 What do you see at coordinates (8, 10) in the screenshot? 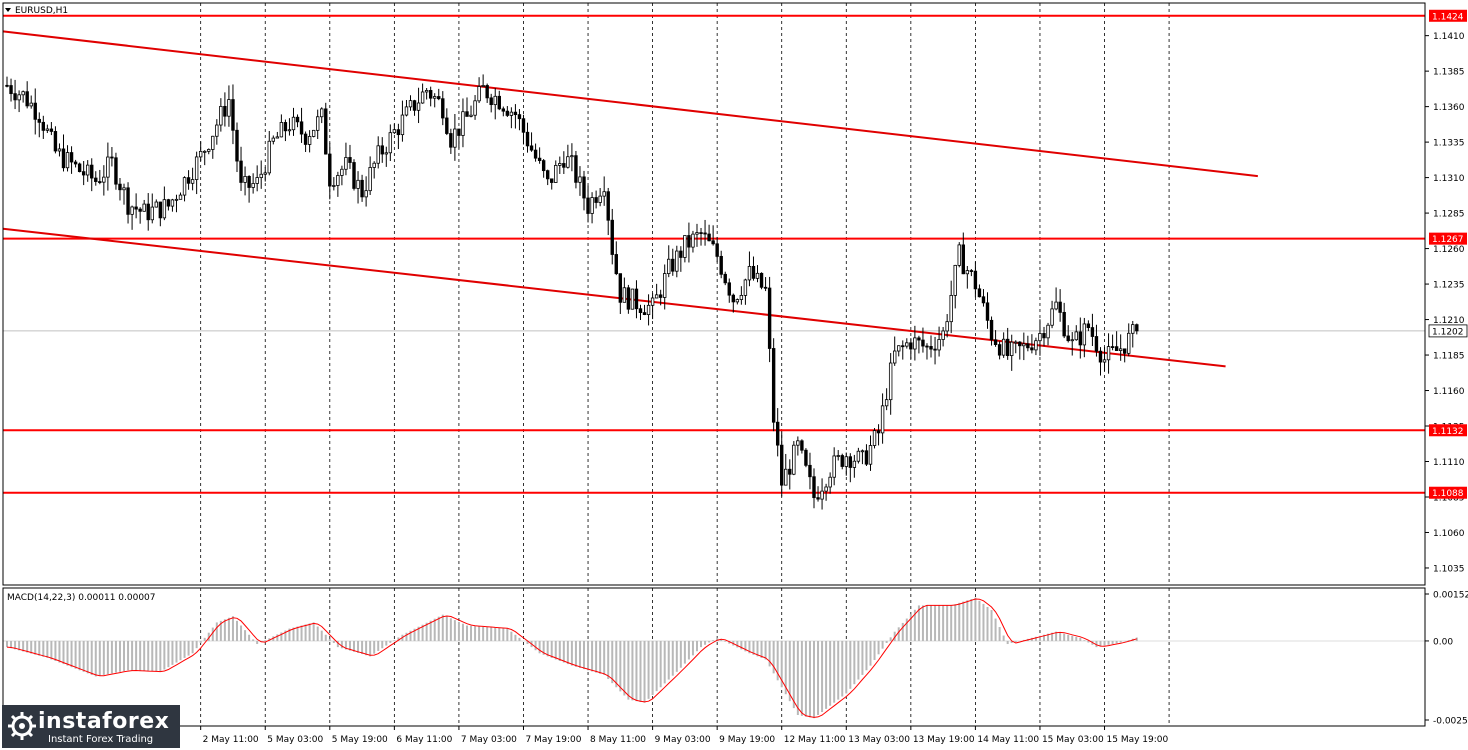
I see `collapse-triangle-icon` at bounding box center [8, 10].